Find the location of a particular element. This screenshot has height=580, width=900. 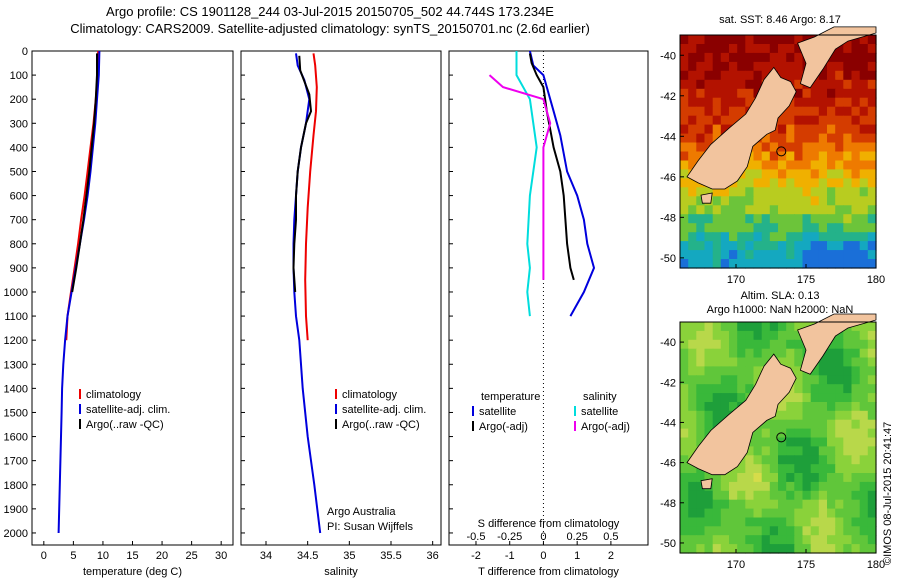

top-tick-label: 0 is located at coordinates (543, 537).